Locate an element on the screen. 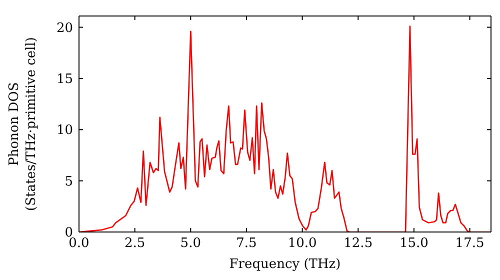 The image size is (500, 280). x-tick-label: 5.0 is located at coordinates (190, 244).